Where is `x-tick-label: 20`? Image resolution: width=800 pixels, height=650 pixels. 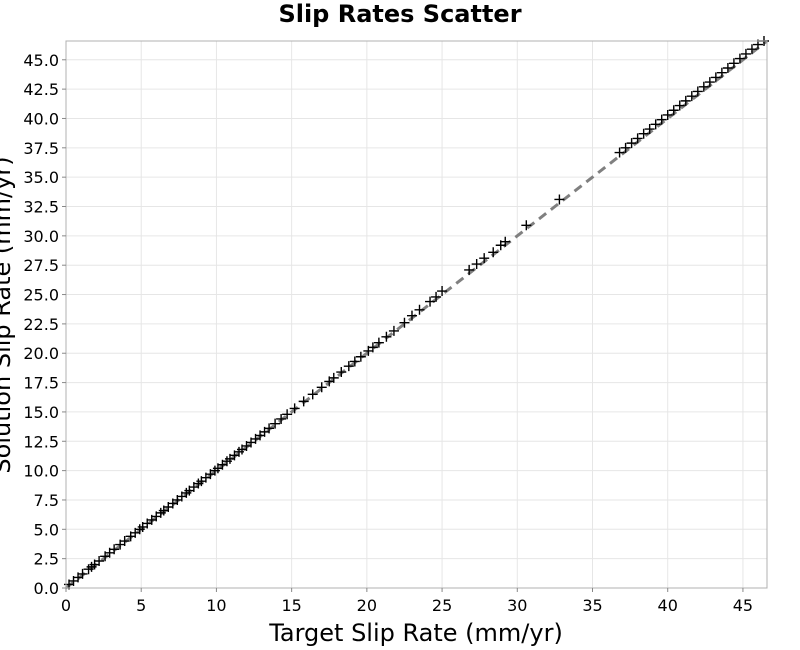
x-tick-label: 20 is located at coordinates (367, 605).